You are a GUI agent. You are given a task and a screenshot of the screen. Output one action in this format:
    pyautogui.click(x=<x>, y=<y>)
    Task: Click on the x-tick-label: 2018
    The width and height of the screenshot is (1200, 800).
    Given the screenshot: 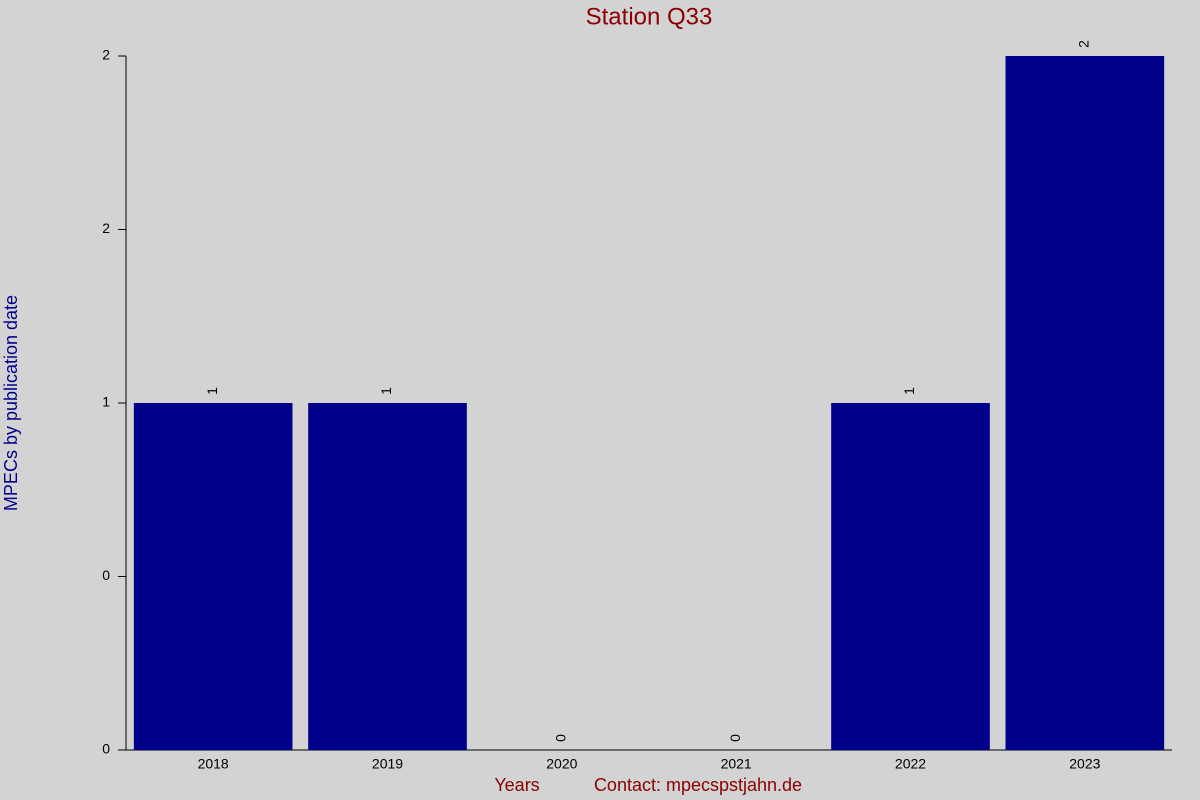 What is the action you would take?
    pyautogui.click(x=213, y=764)
    